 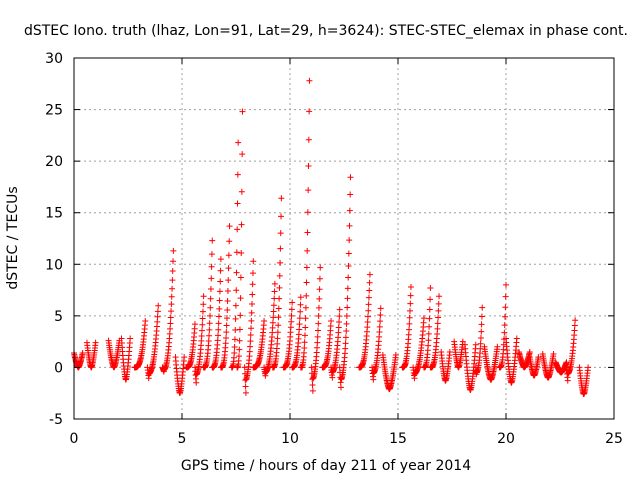 I want to click on x-axis-label: GPS time / hours of day 211 of year 2014, so click(x=326, y=466).